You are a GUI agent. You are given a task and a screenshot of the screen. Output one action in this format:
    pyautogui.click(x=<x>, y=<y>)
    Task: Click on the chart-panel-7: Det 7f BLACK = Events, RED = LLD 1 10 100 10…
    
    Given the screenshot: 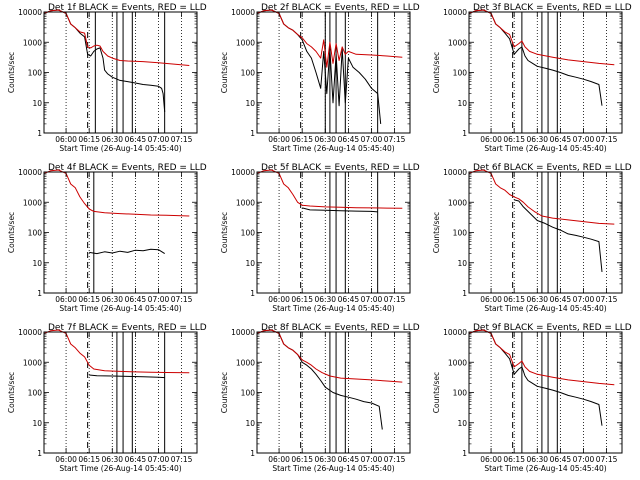 What is the action you would take?
    pyautogui.click(x=107, y=398)
    